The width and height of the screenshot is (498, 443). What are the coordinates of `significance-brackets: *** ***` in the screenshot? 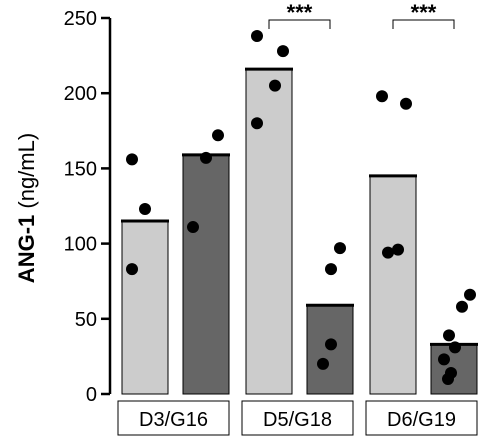 It's located at (361, 14).